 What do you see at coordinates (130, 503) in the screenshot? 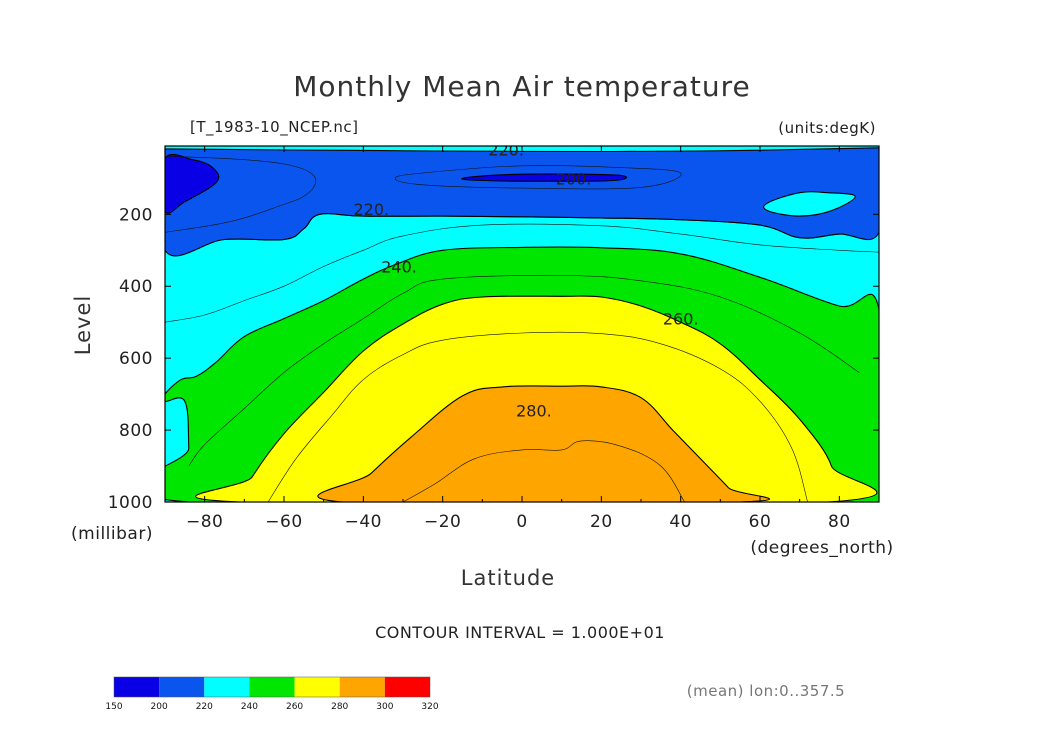
I see `y-tick-label-4: 1000` at bounding box center [130, 503].